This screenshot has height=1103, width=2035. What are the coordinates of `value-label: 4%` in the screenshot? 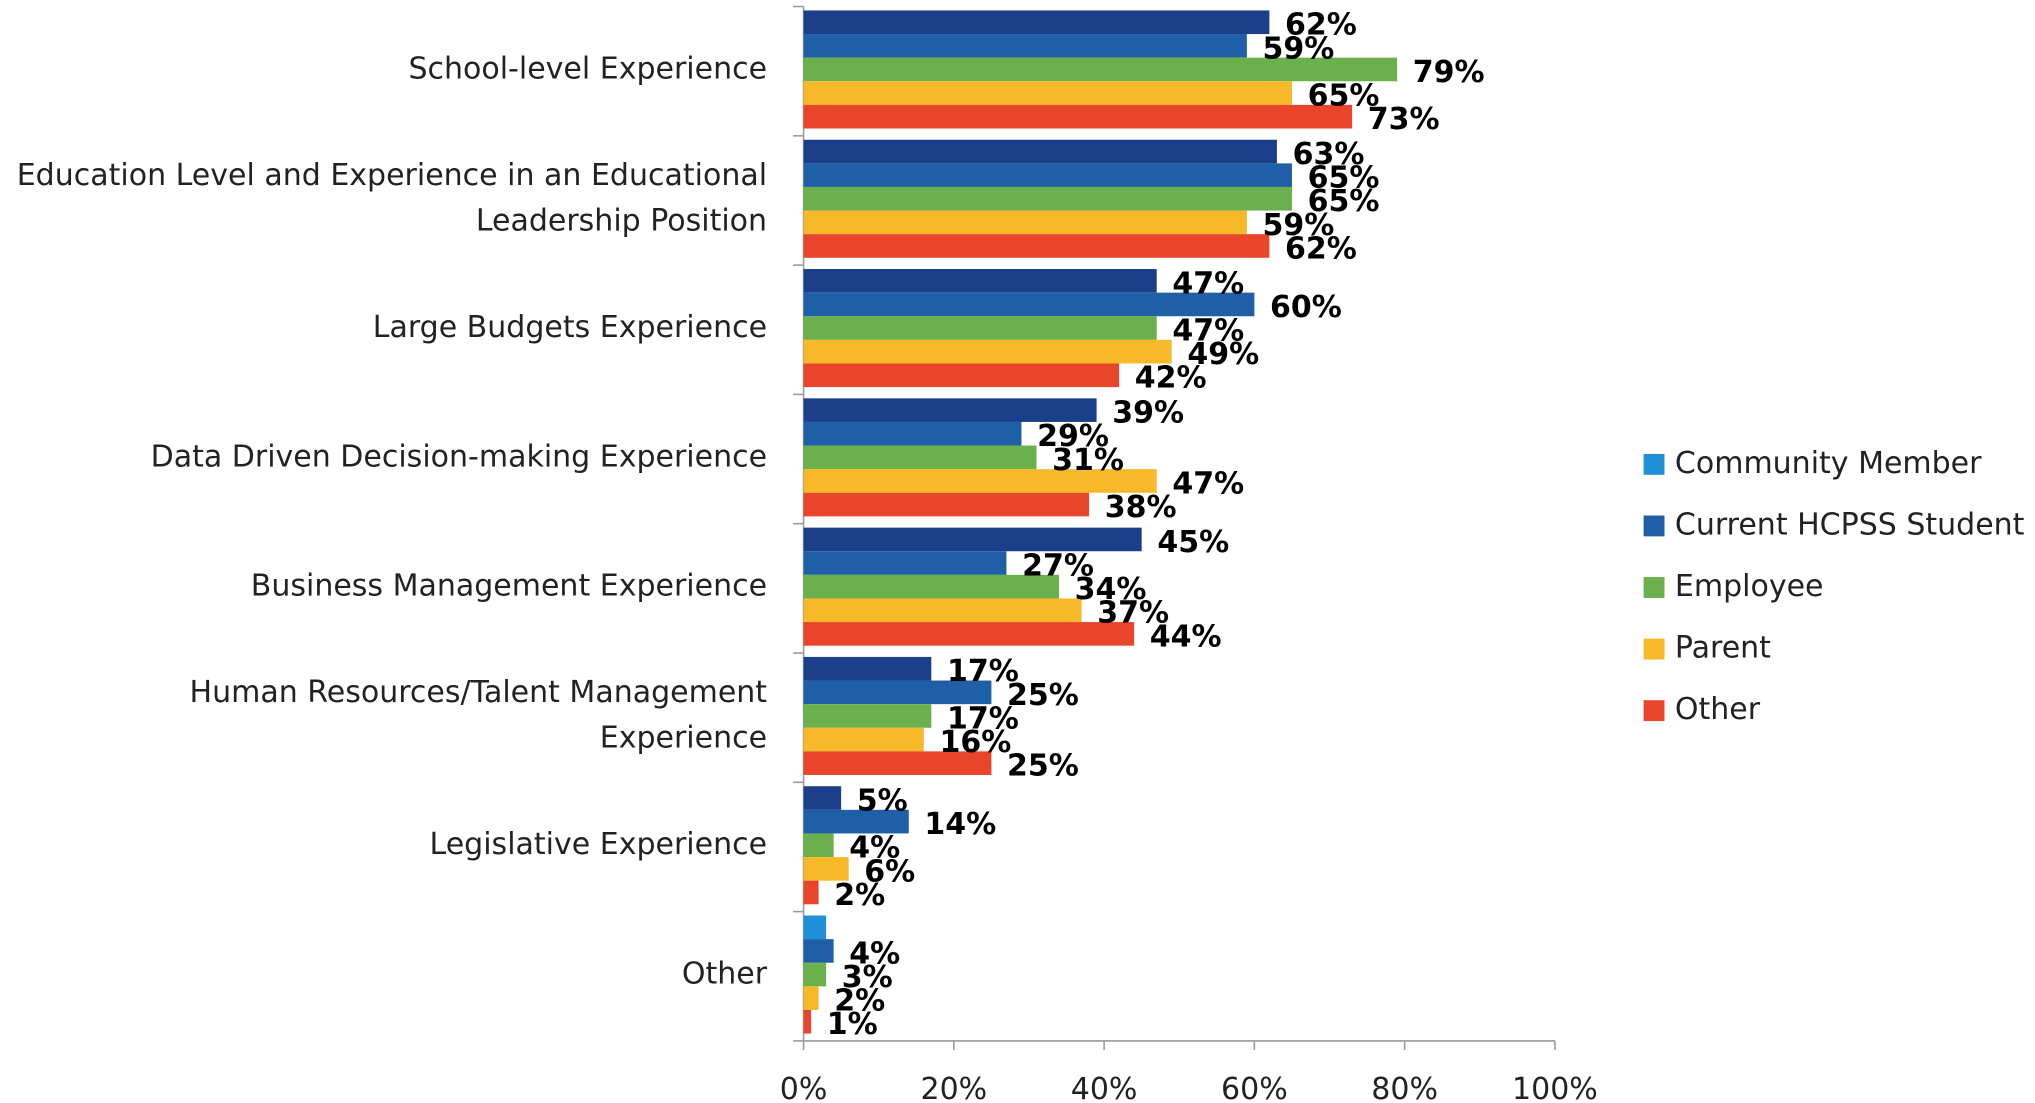 It's located at (874, 953).